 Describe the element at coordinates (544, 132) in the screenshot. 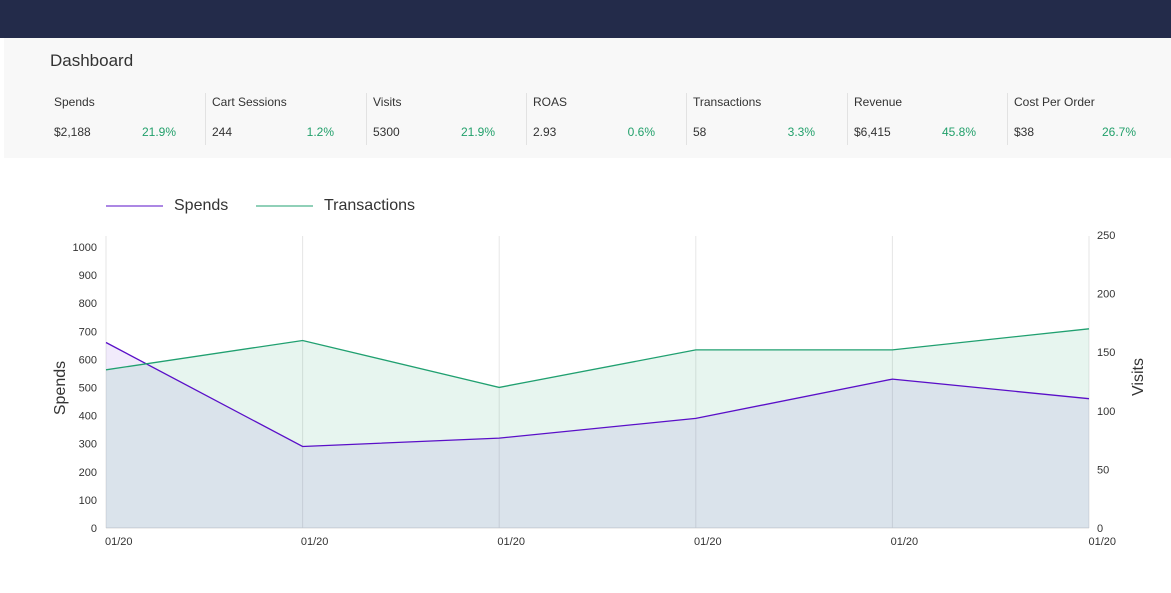

I see `metric-value: 2.93` at that location.